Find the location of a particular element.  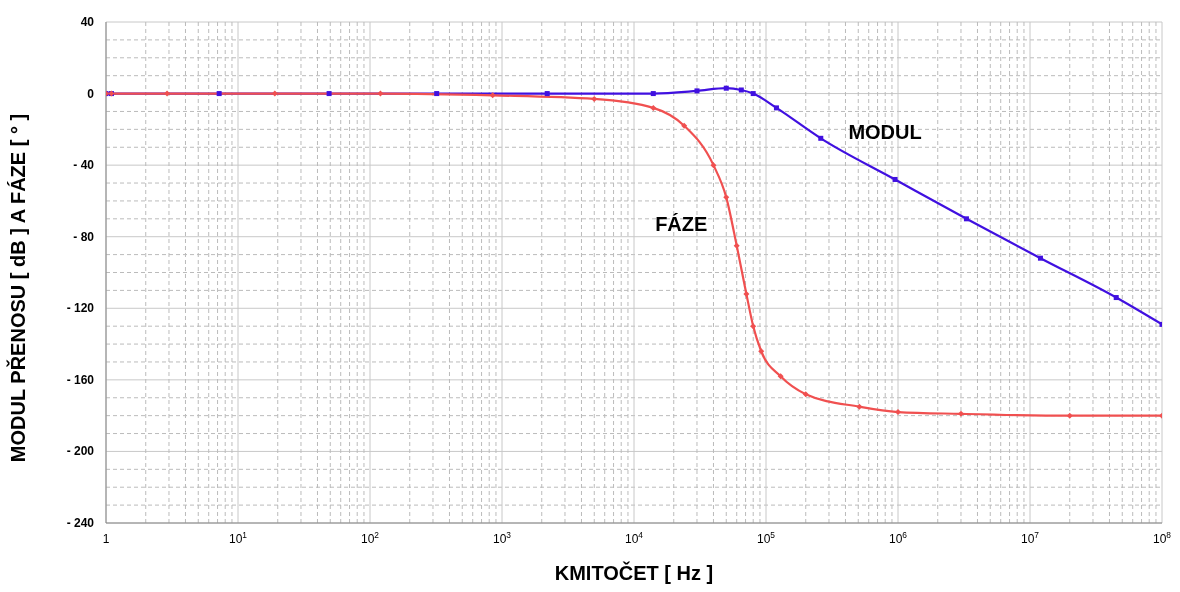

x-tick-label: 10$^{4}$ is located at coordinates (634, 538).